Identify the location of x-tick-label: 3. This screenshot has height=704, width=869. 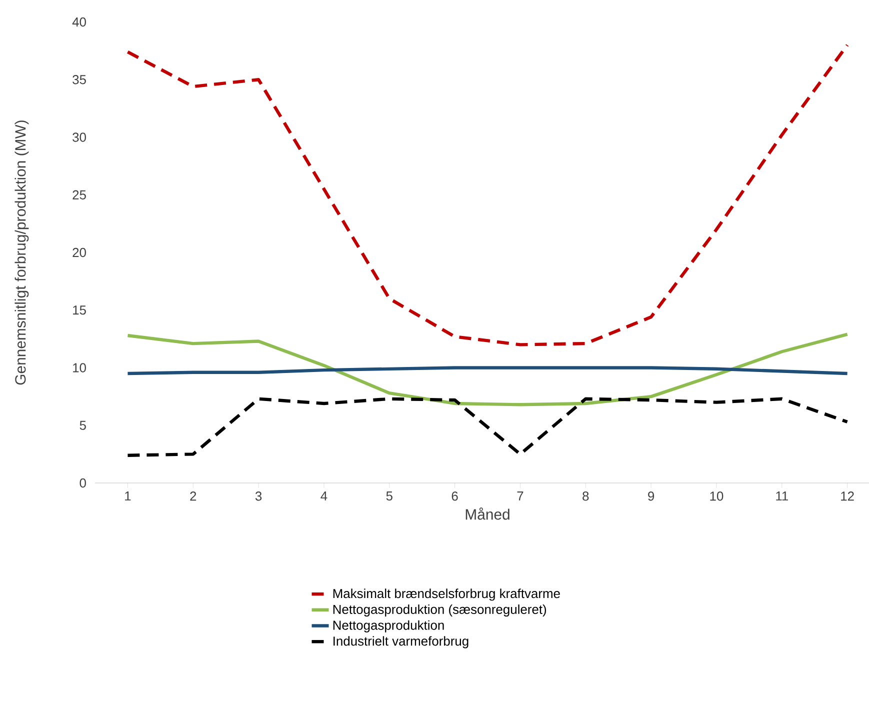
(258, 496).